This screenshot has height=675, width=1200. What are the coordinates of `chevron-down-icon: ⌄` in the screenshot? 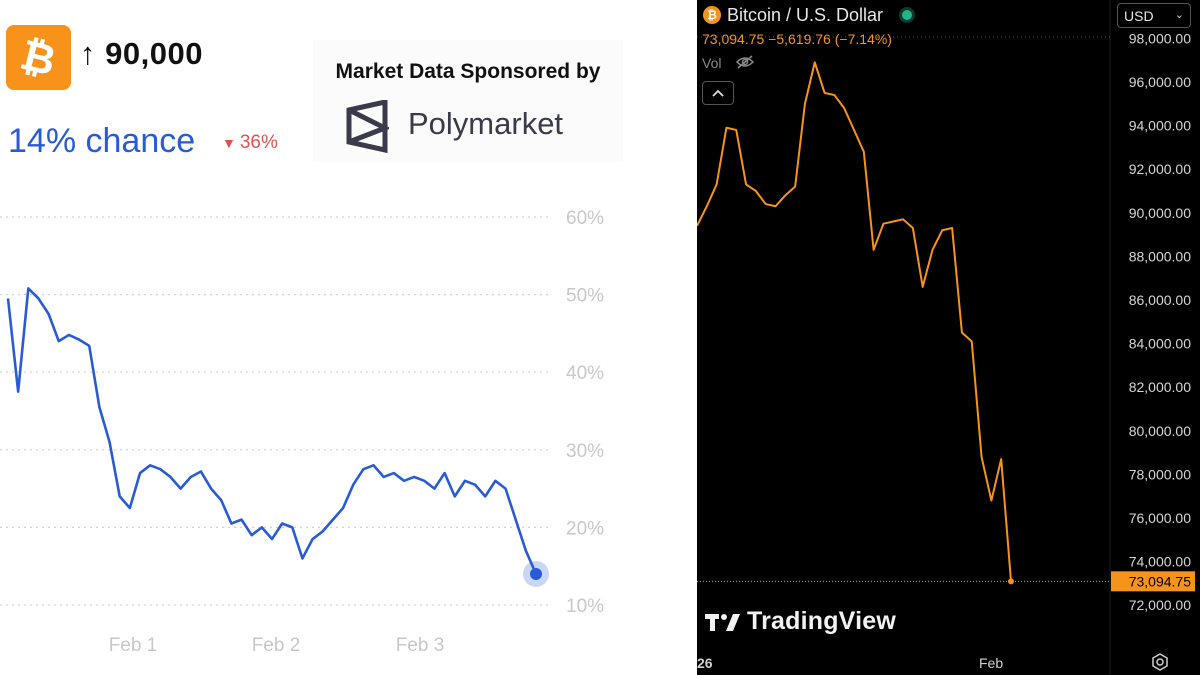 It's located at (1179, 15).